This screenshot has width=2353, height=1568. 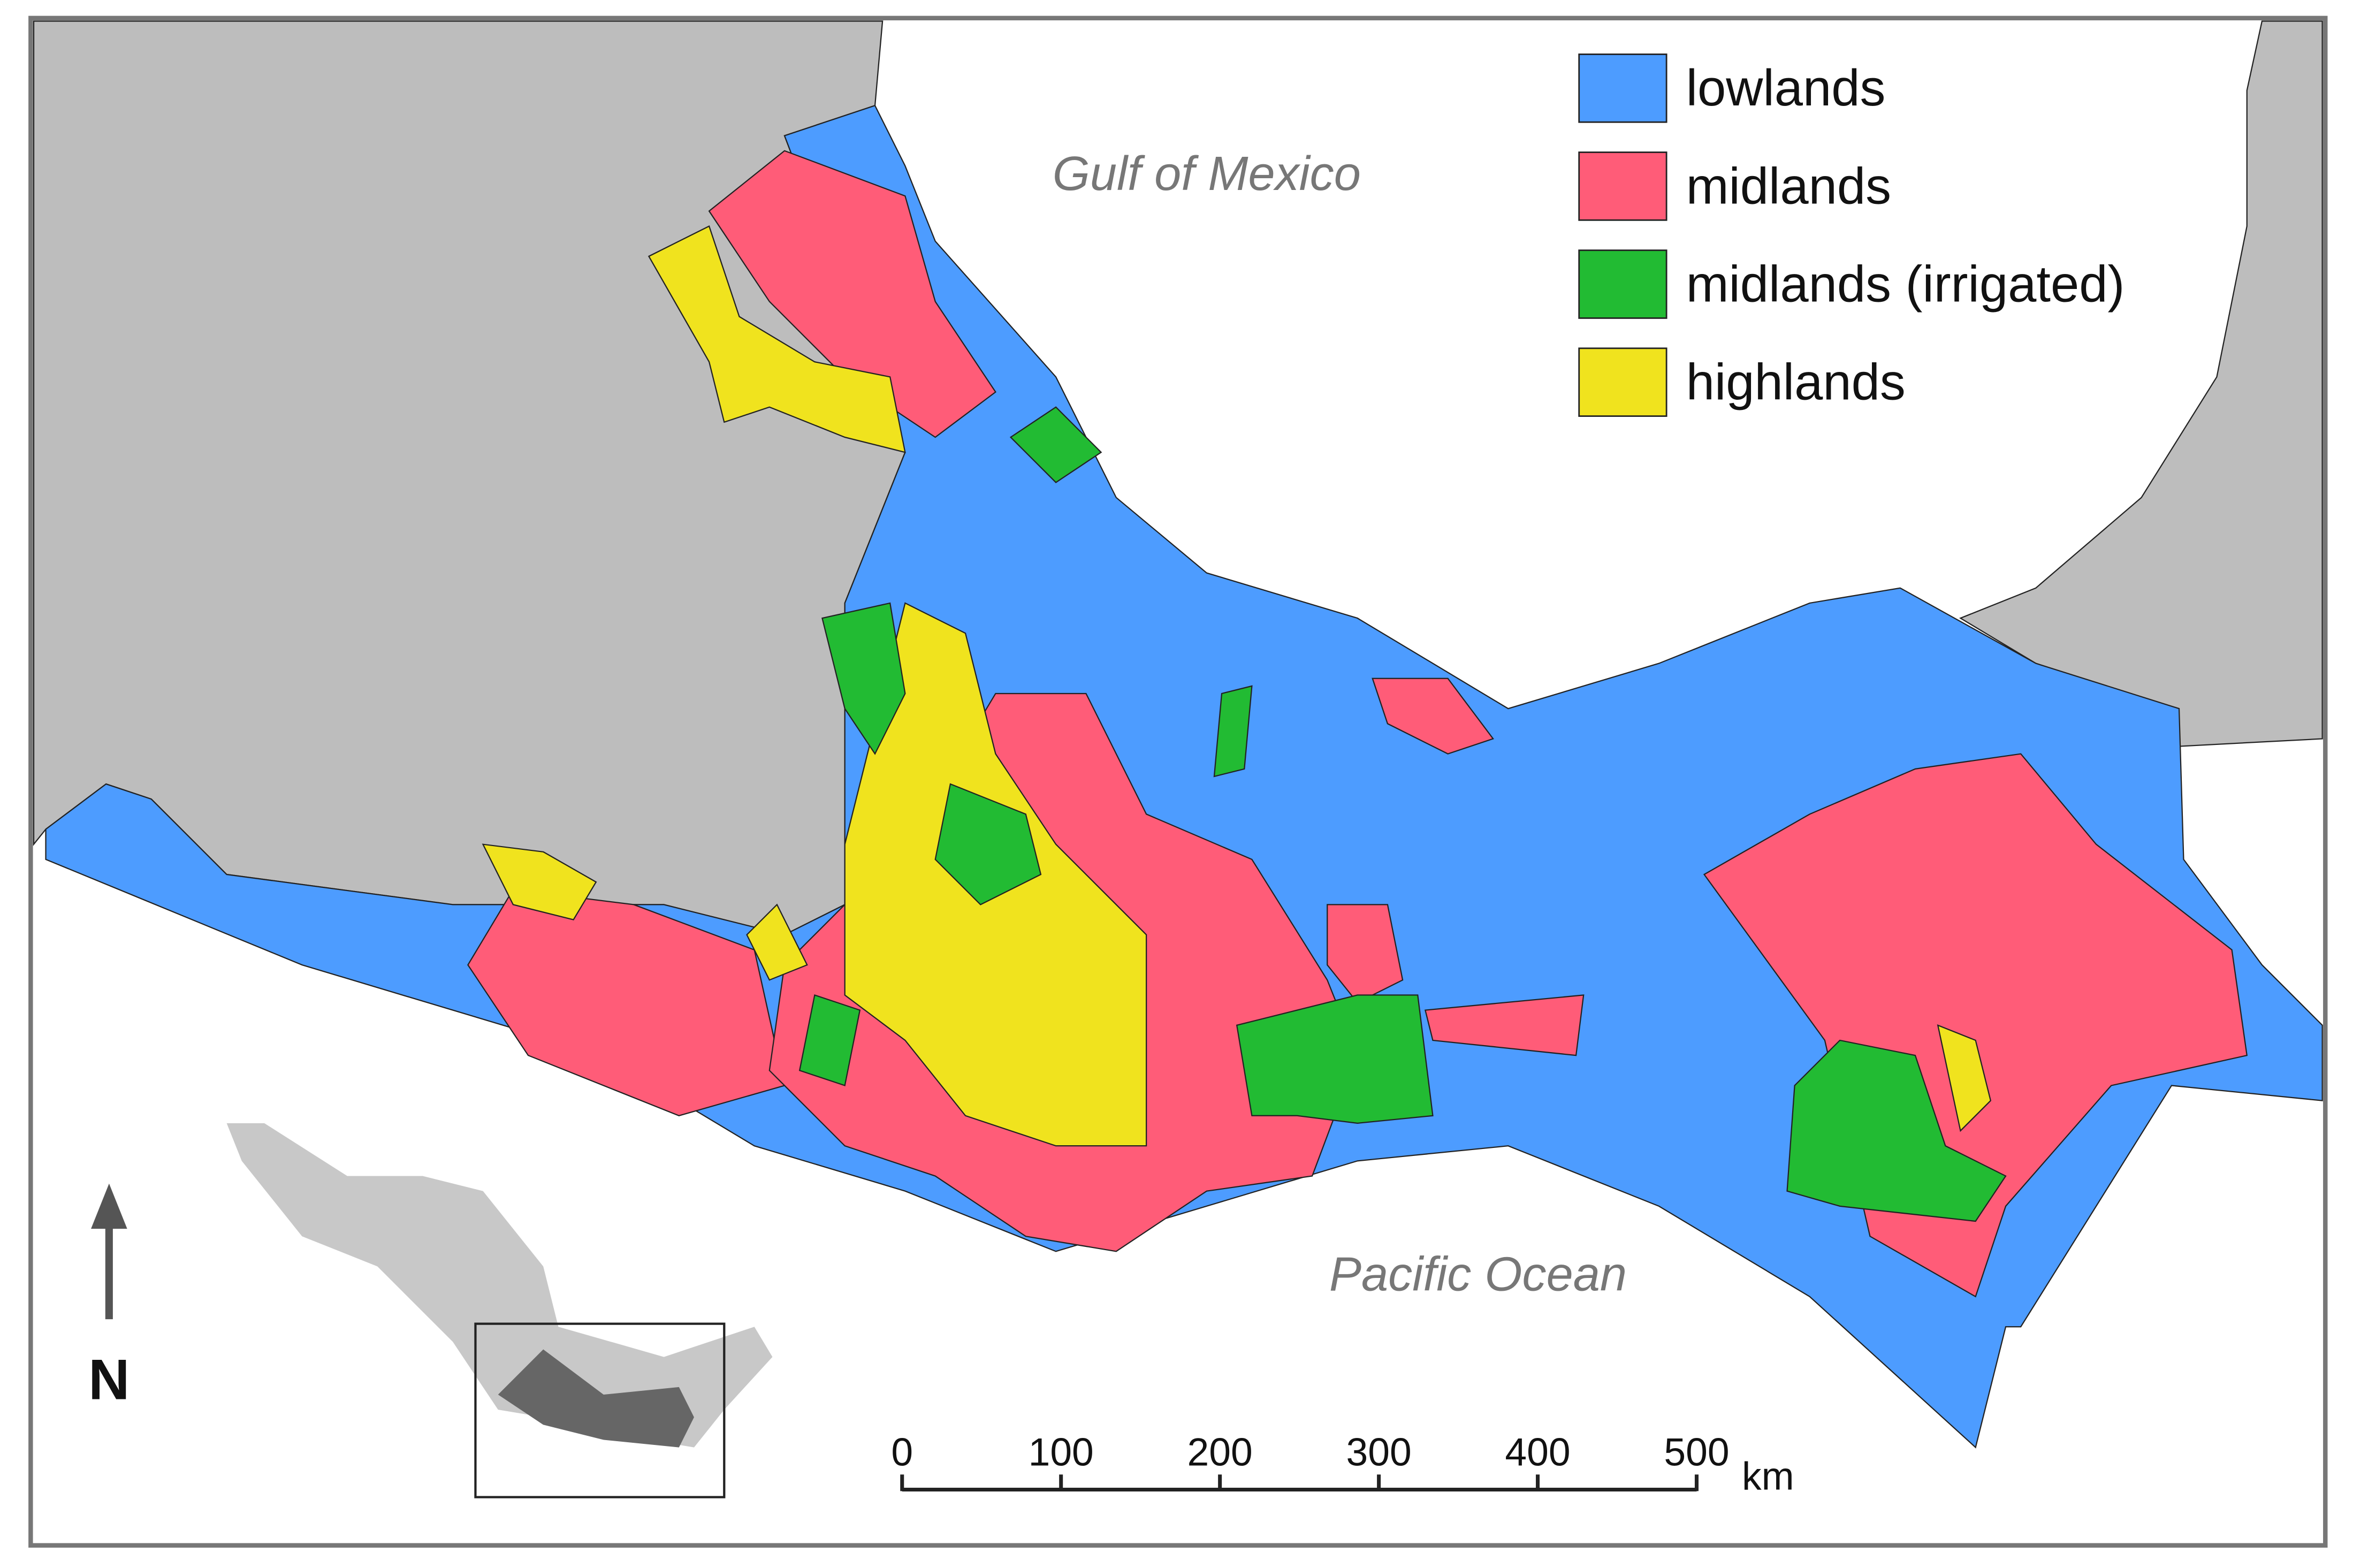 What do you see at coordinates (596, 1398) in the screenshot?
I see `inset-region` at bounding box center [596, 1398].